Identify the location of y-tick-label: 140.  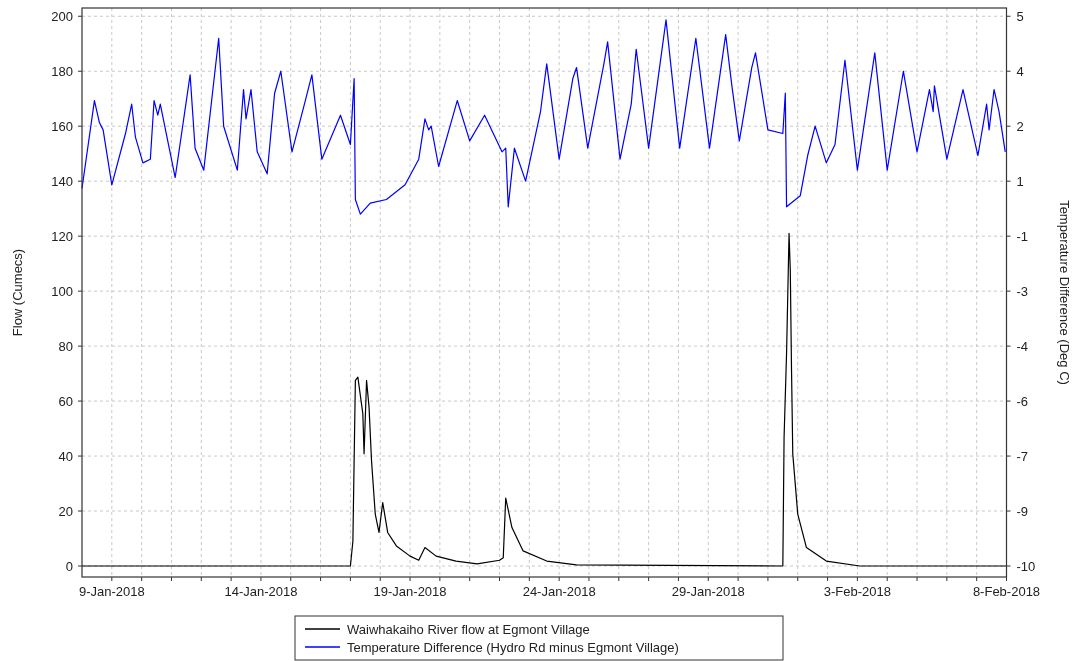
(62, 182).